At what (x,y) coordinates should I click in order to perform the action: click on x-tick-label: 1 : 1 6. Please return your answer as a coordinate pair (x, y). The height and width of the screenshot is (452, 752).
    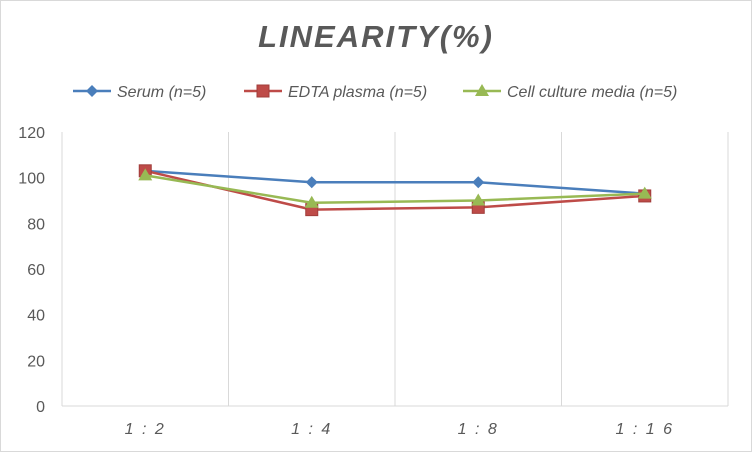
    Looking at the image, I should click on (645, 429).